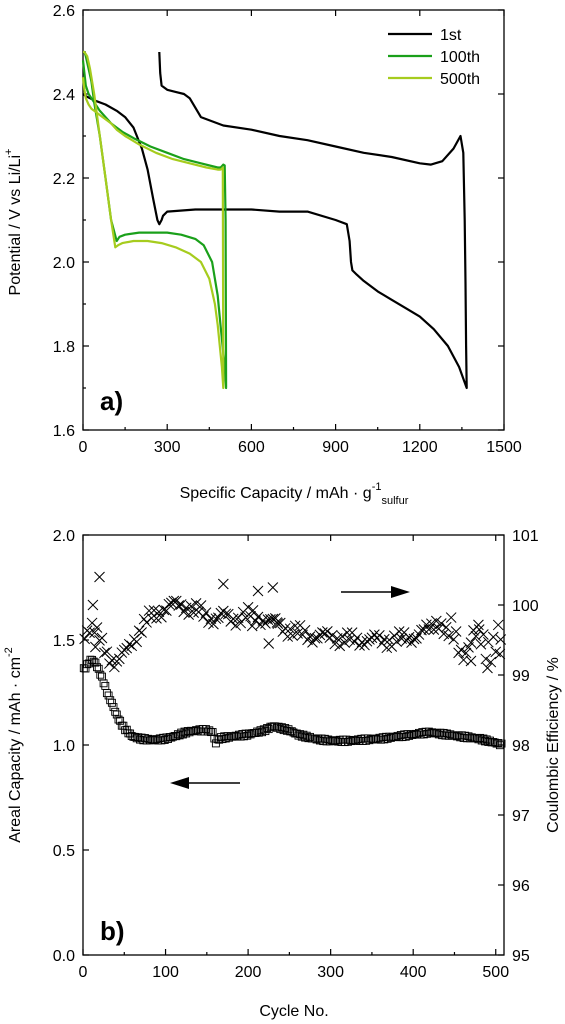 The width and height of the screenshot is (565, 1024). What do you see at coordinates (521, 746) in the screenshot?
I see `y2-tick-label-b: 98` at bounding box center [521, 746].